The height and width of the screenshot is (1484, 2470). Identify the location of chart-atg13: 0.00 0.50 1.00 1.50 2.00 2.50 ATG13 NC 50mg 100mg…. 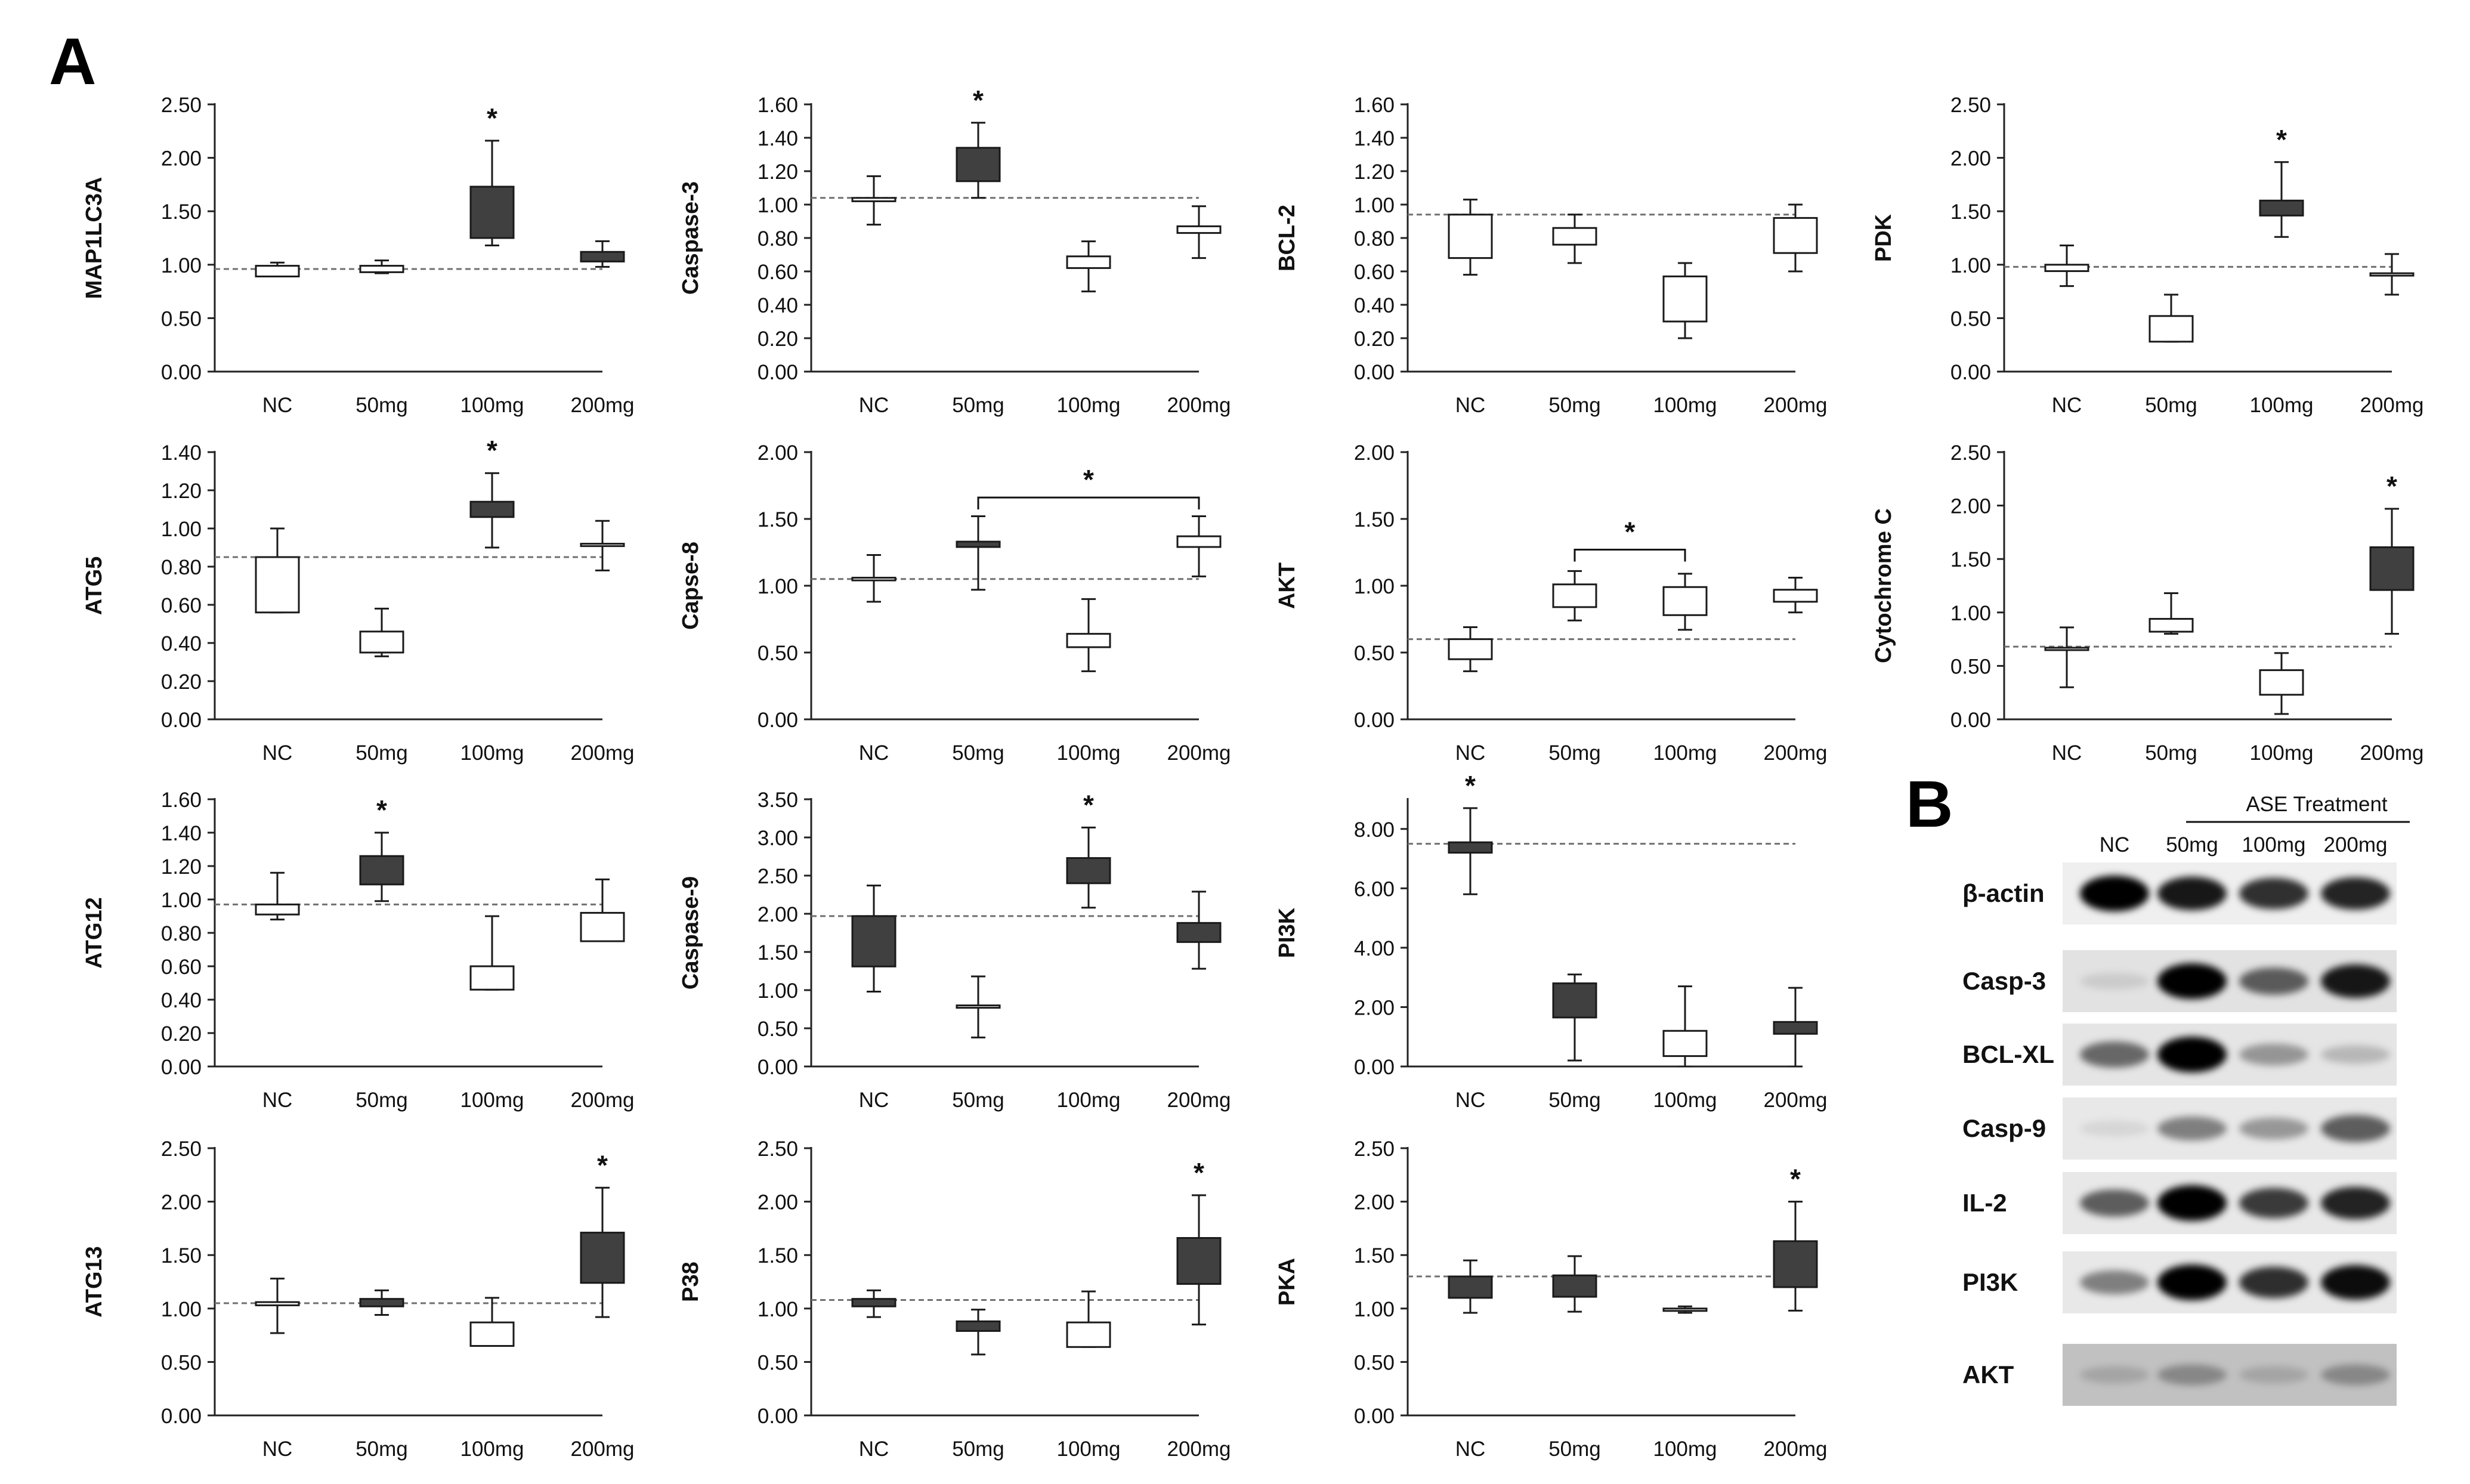
(358, 1299).